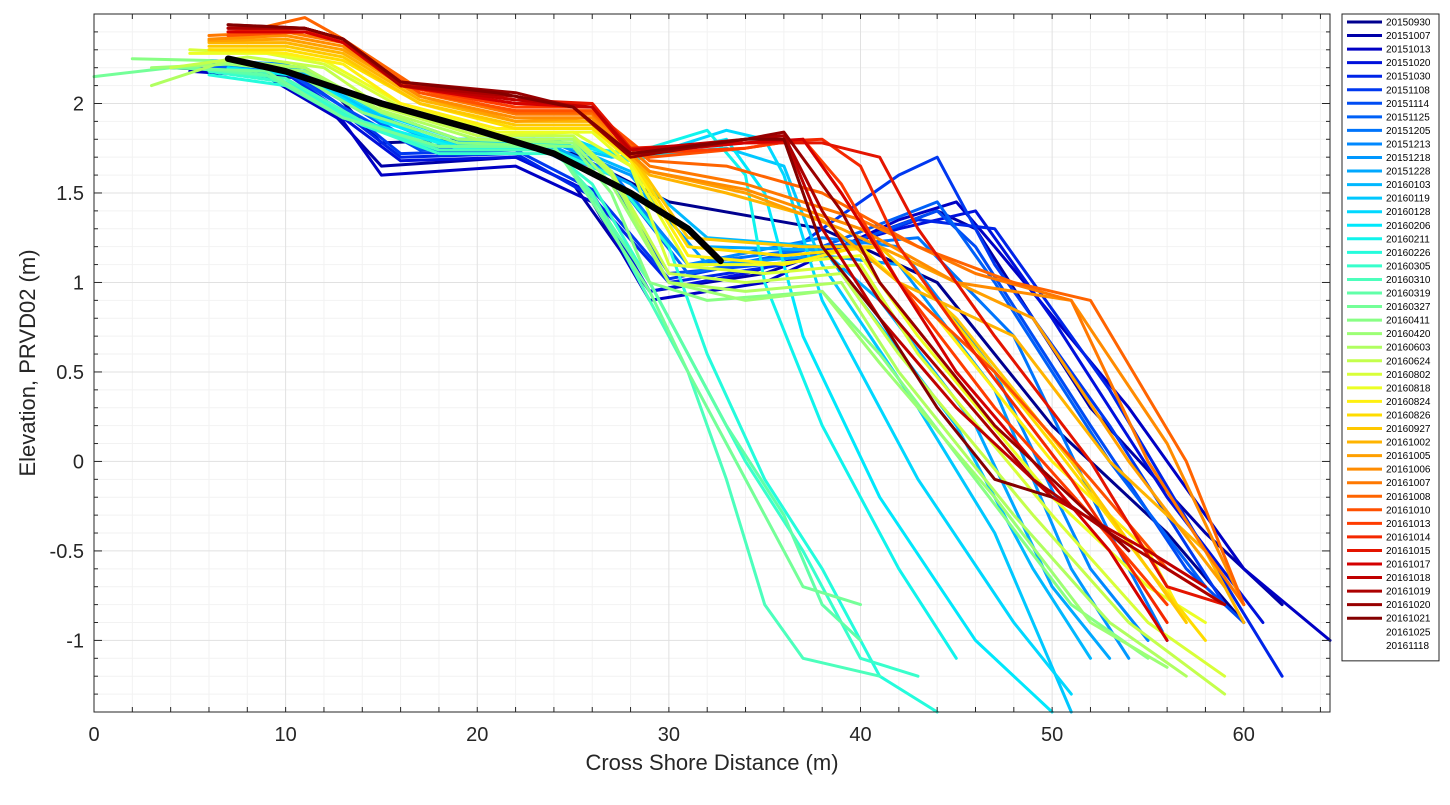 The height and width of the screenshot is (805, 1450). What do you see at coordinates (1408, 510) in the screenshot?
I see `legend-label: 20161010` at bounding box center [1408, 510].